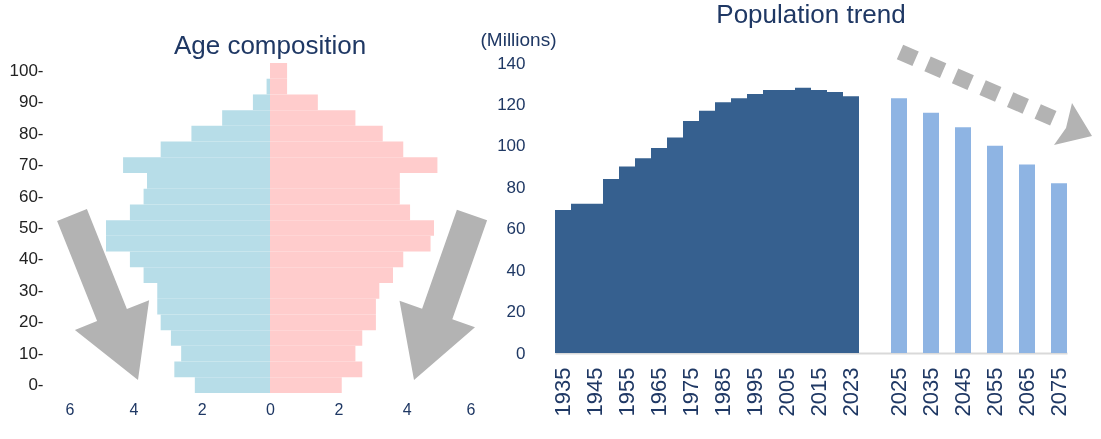  What do you see at coordinates (270, 45) in the screenshot?
I see `chart-title: Age composition` at bounding box center [270, 45].